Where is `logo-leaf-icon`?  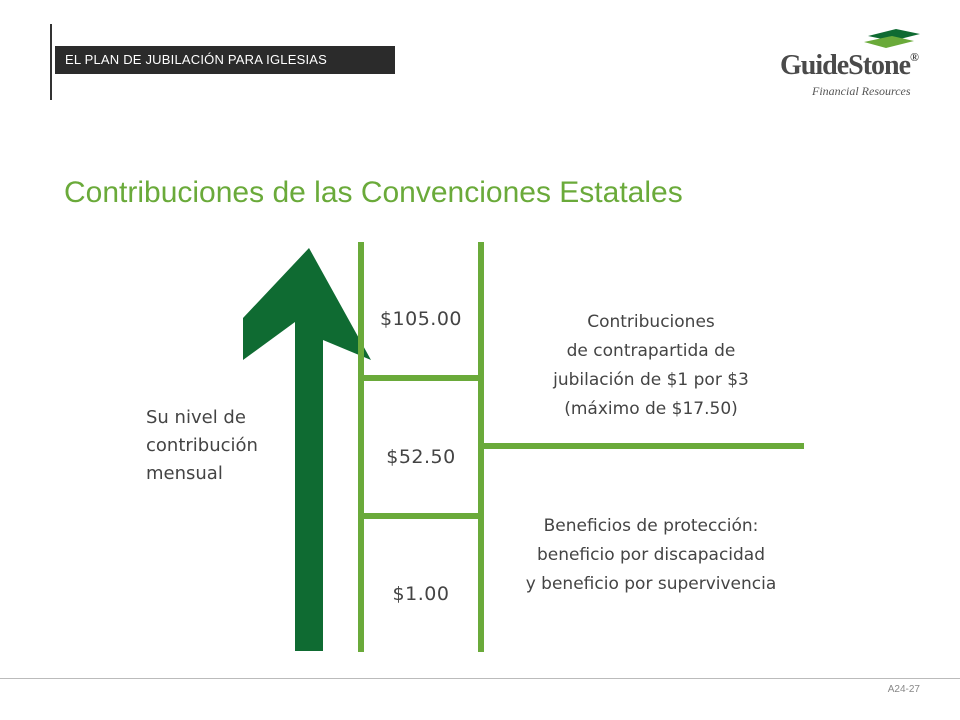 logo-leaf-icon is located at coordinates (892, 38).